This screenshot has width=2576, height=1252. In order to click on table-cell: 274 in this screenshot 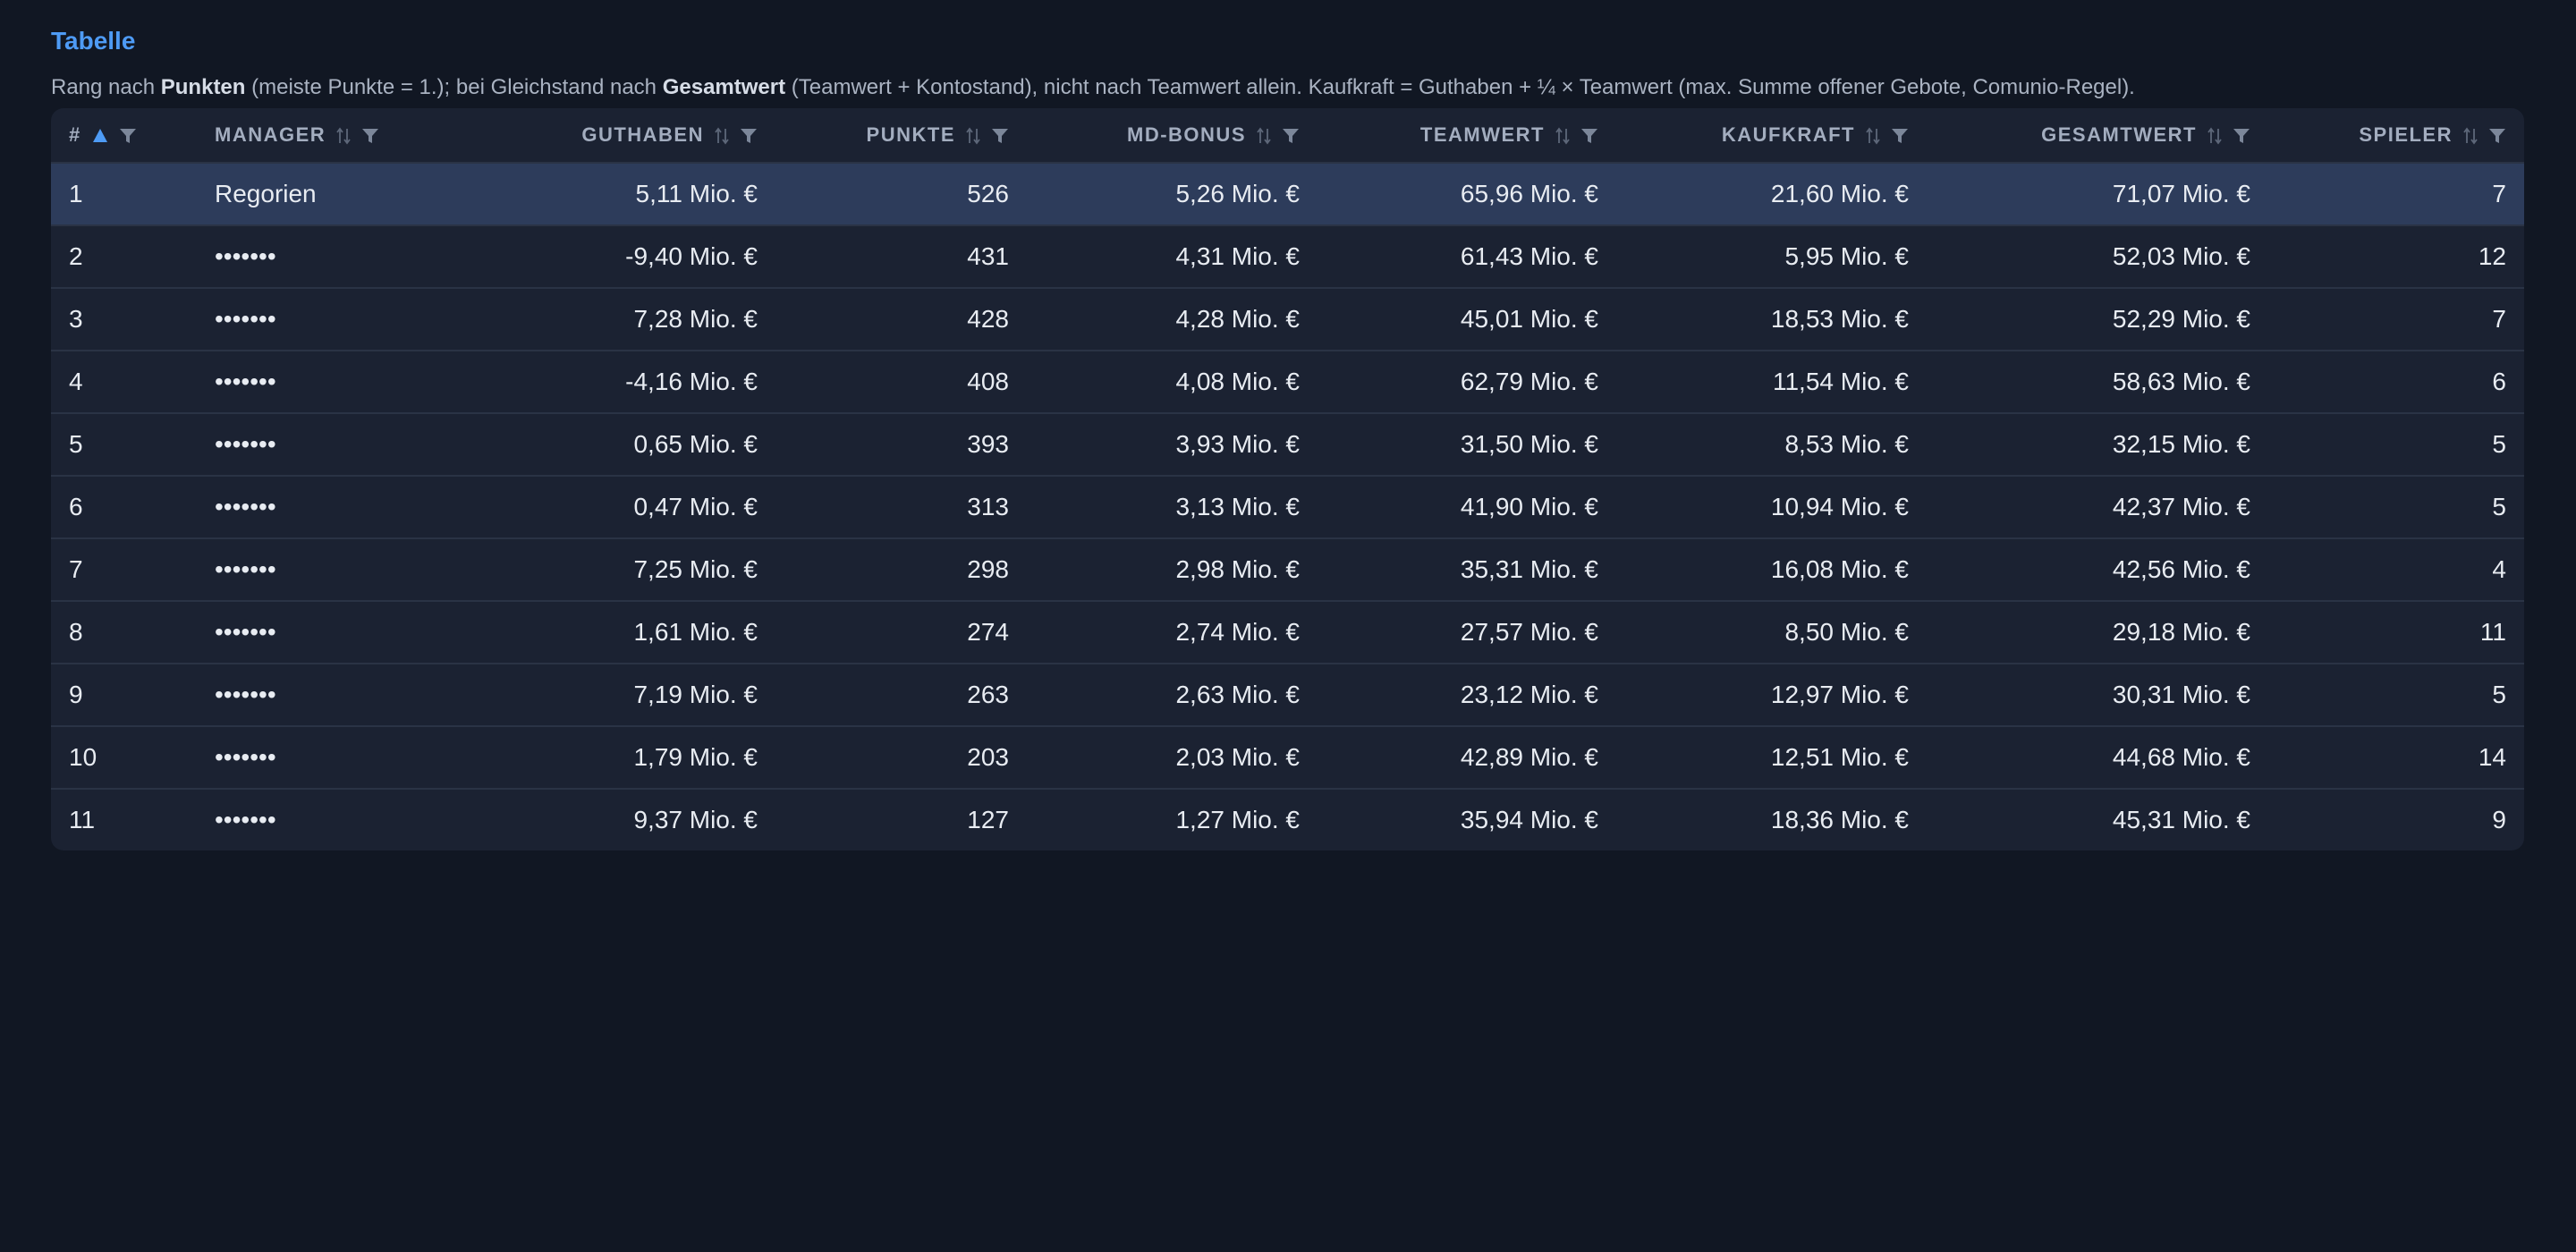, I will do `click(901, 632)`.